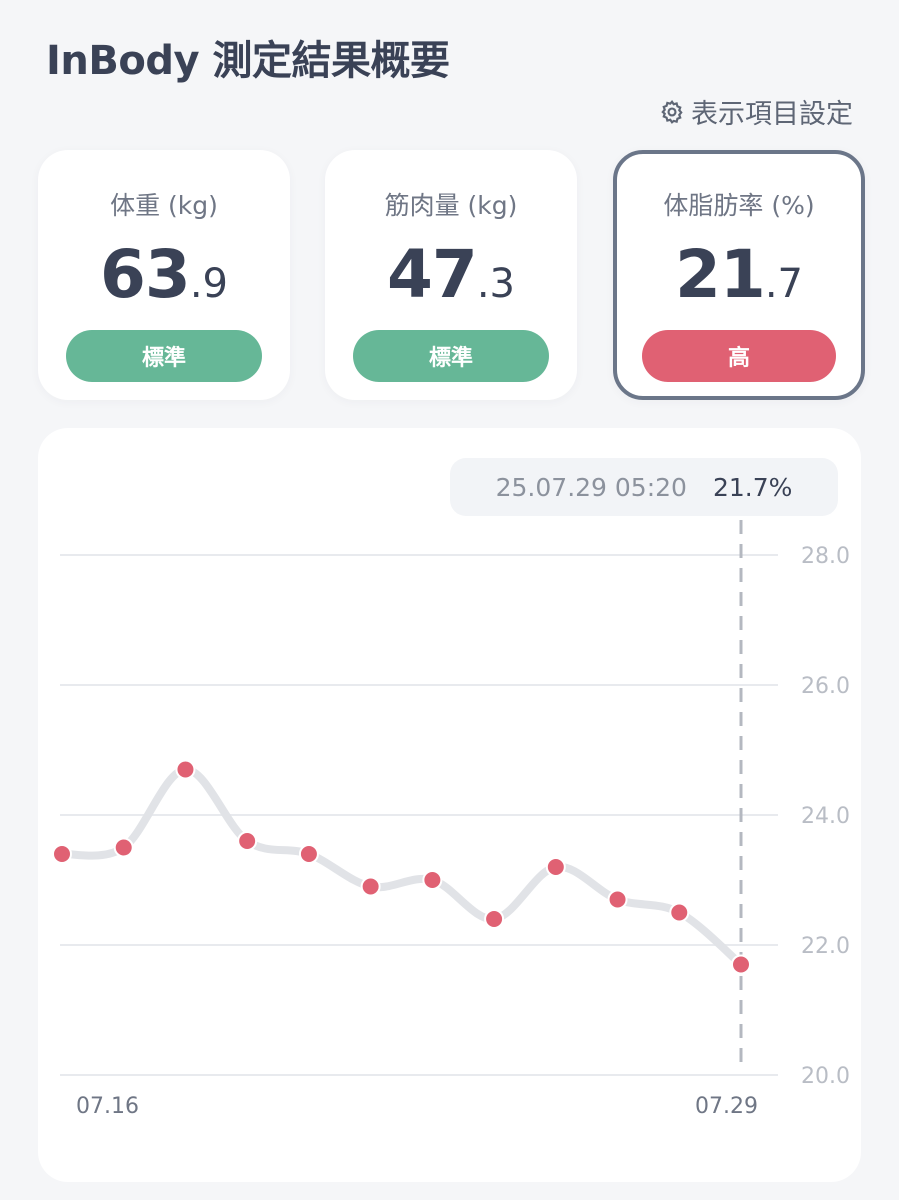 This screenshot has width=899, height=1200. I want to click on series-line, so click(401, 867).